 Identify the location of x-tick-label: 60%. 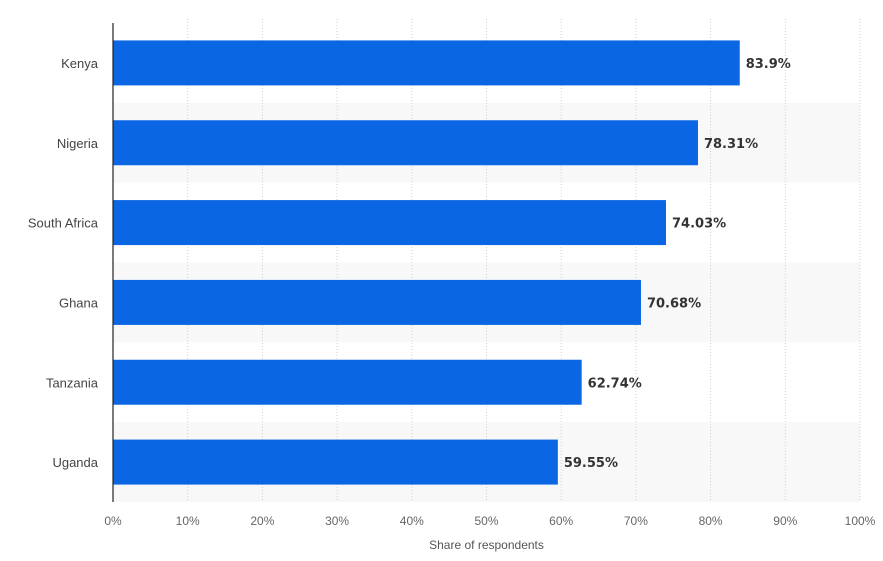
(561, 521).